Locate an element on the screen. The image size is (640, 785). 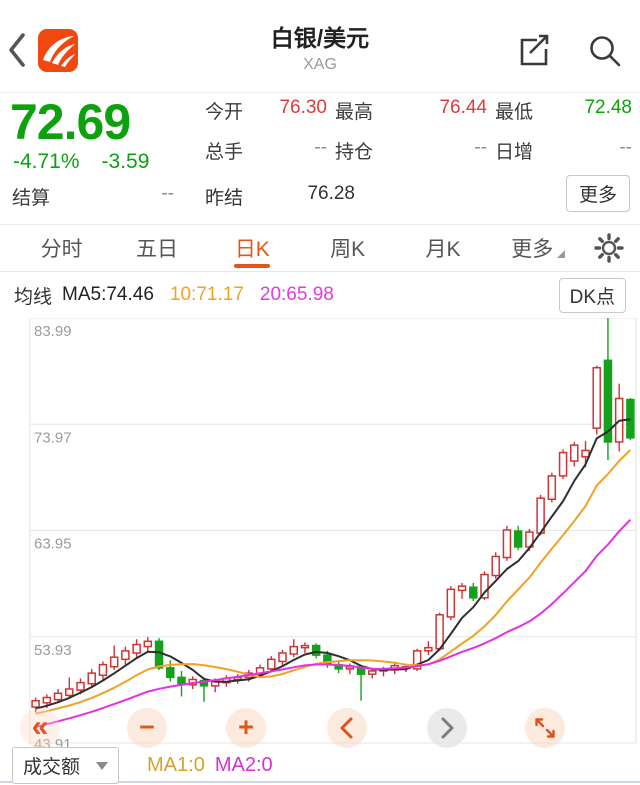
field-low: 最低 72.48 is located at coordinates (563, 110).